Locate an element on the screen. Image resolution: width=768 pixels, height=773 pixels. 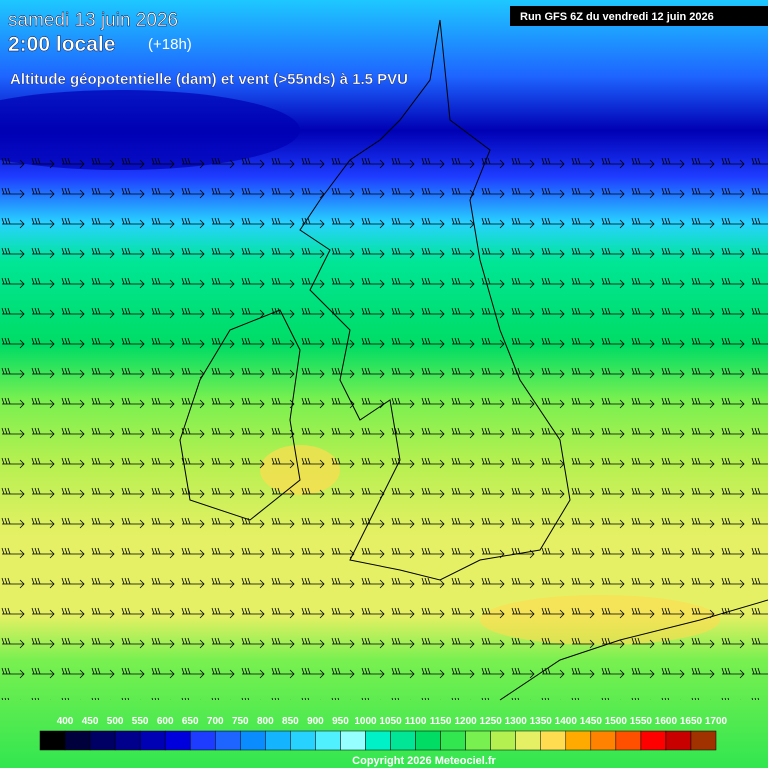
legend-label: 750 is located at coordinates (240, 721).